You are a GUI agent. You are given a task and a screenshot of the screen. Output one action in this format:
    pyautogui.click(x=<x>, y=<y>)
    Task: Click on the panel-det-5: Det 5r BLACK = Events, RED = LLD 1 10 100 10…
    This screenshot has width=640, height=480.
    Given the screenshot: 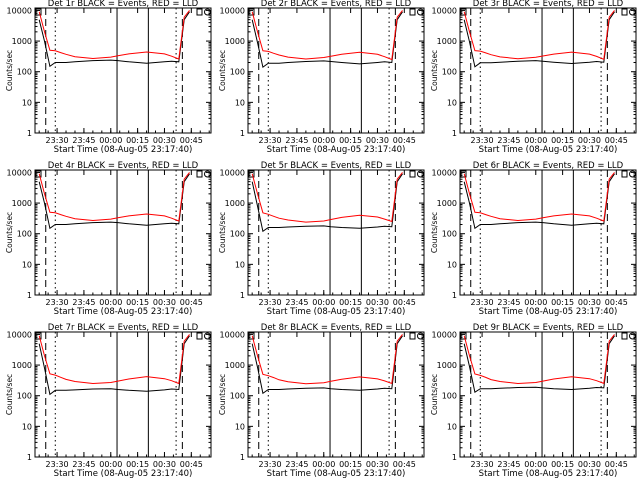 What is the action you would take?
    pyautogui.click(x=321, y=239)
    